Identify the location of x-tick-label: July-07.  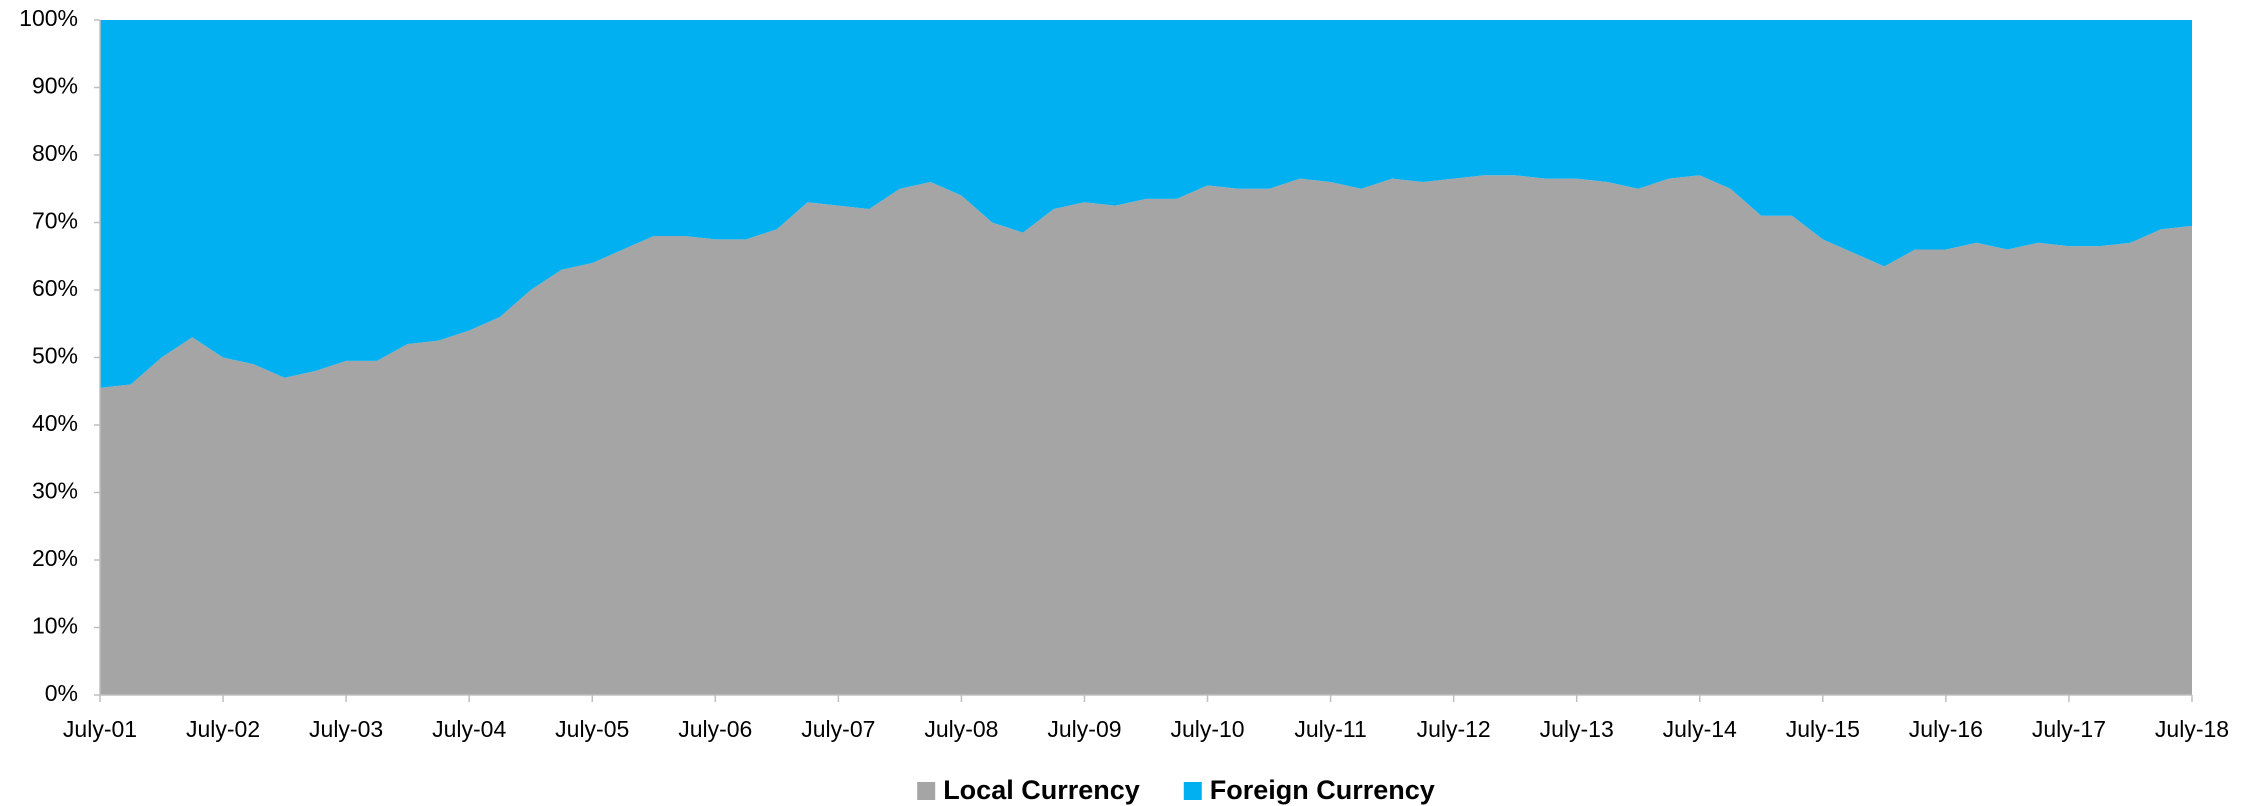
(838, 729).